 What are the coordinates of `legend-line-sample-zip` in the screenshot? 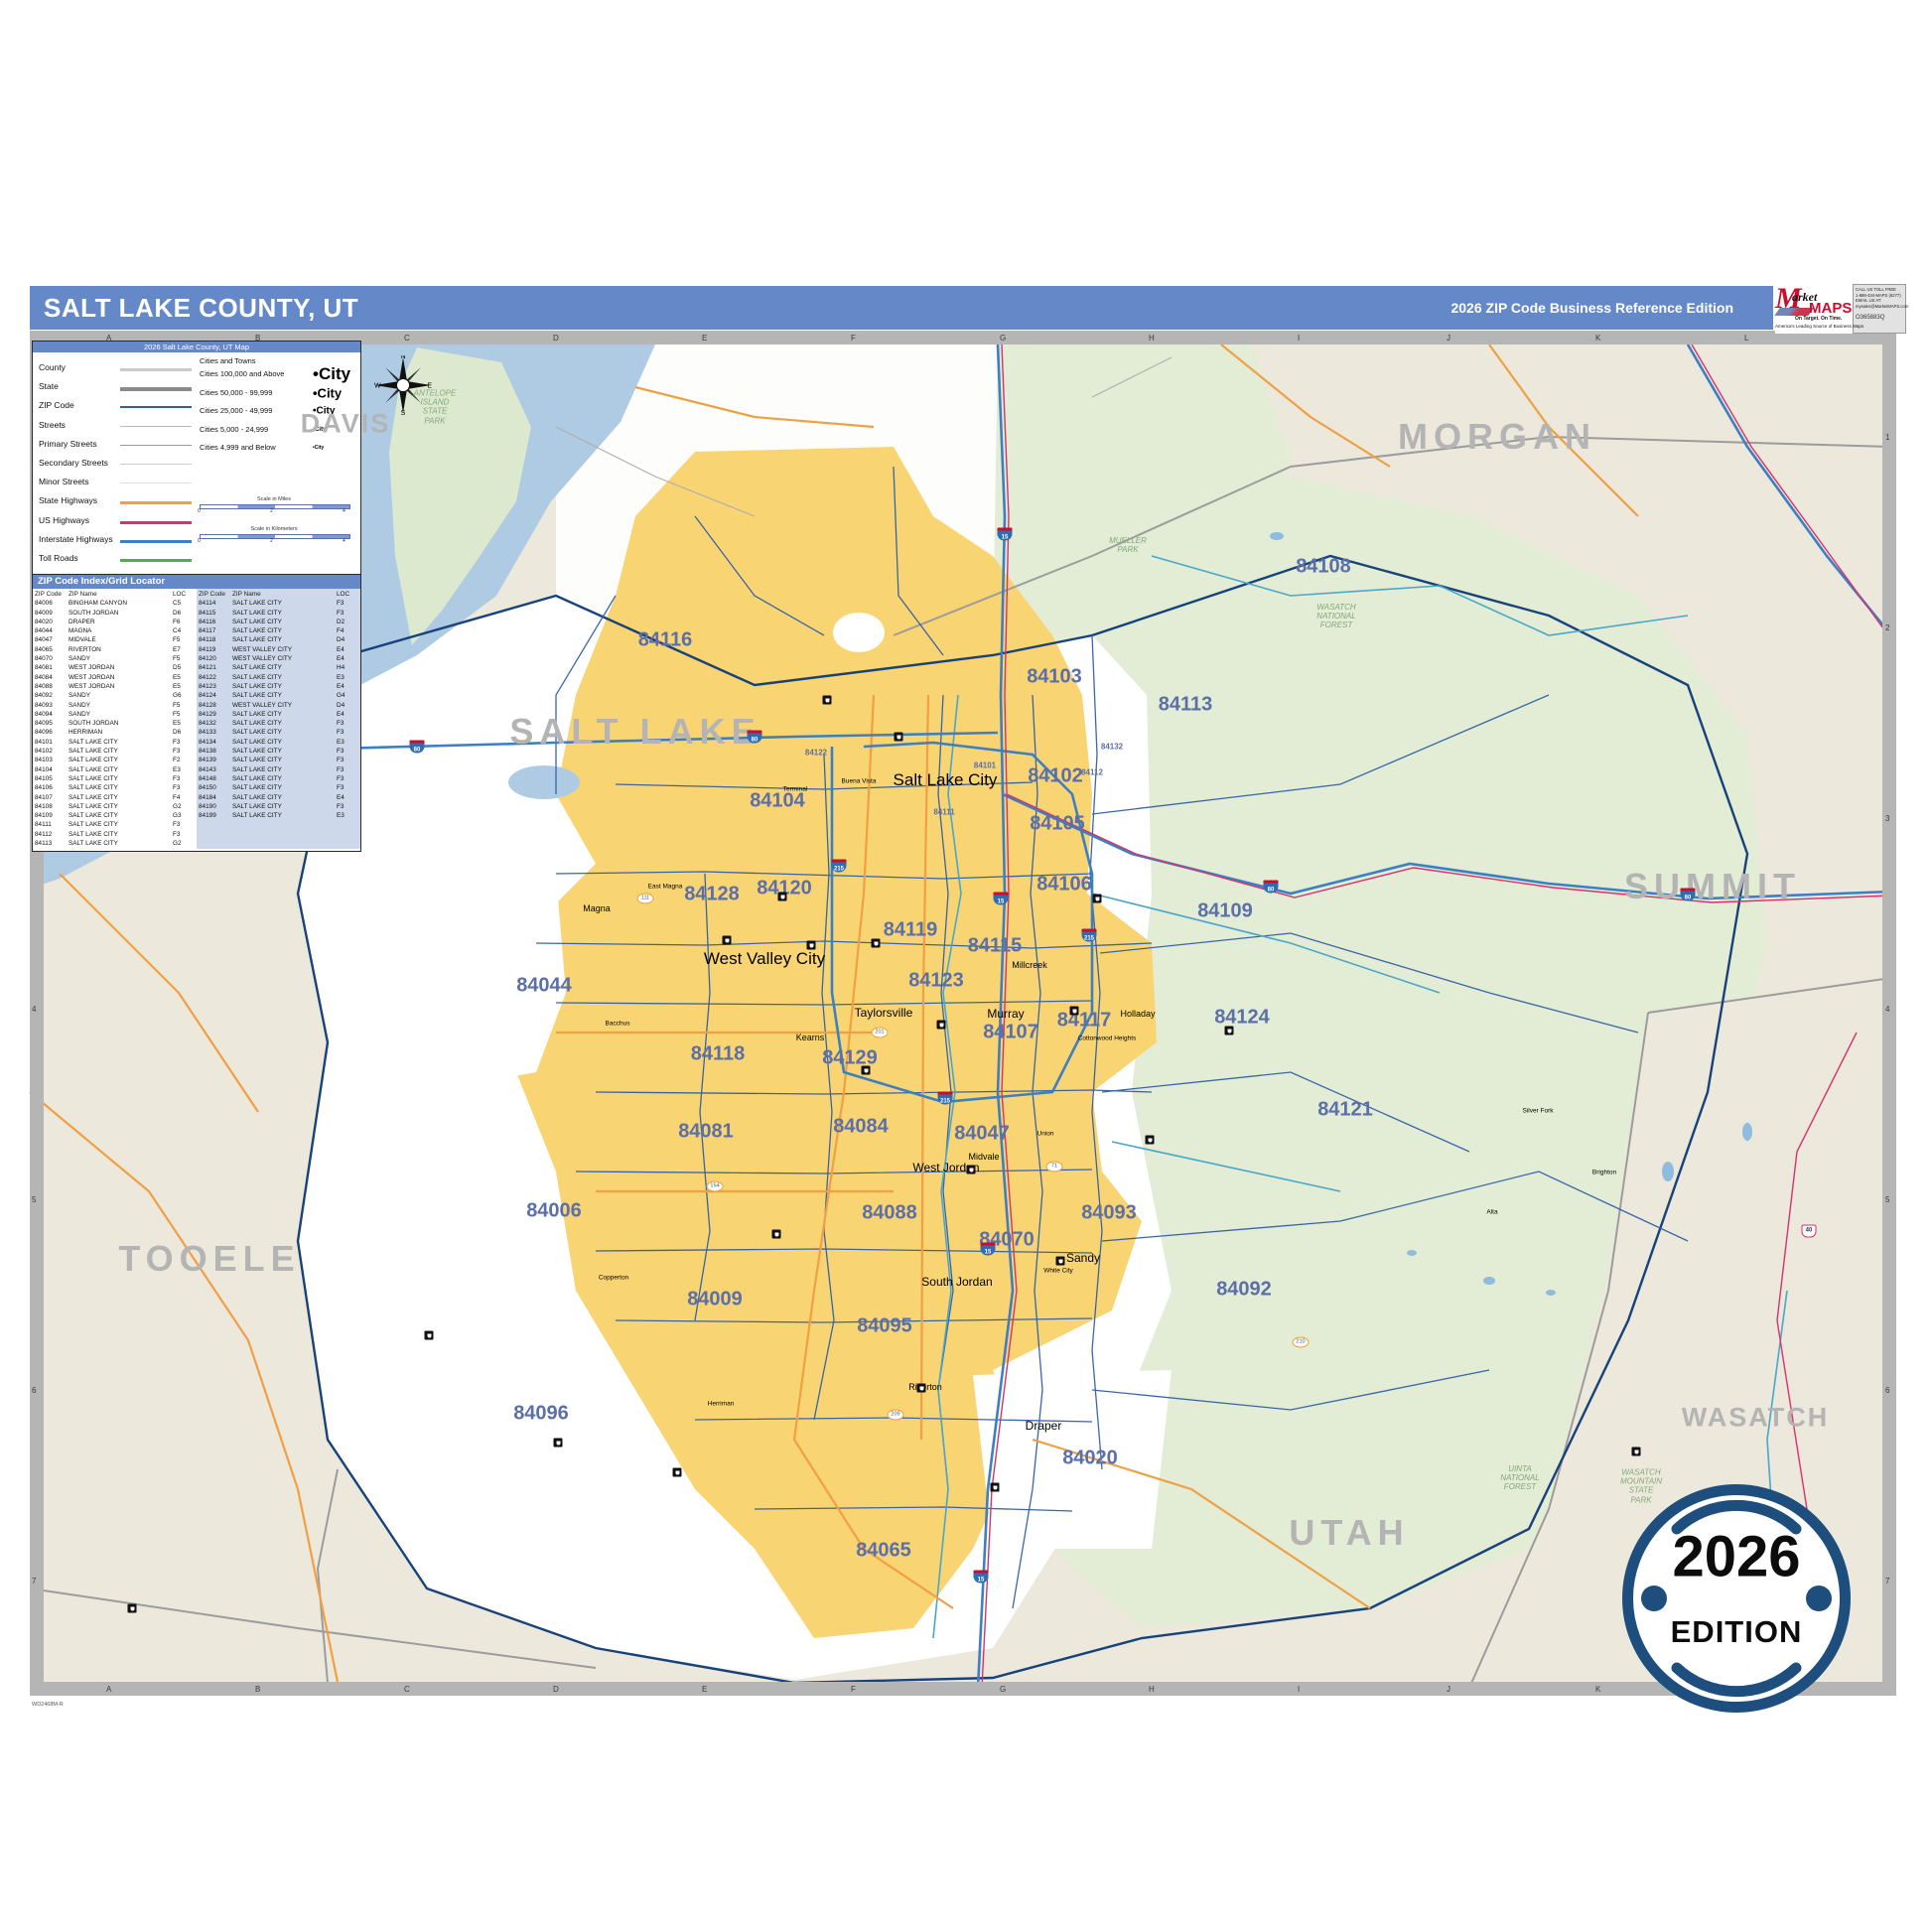 It's located at (156, 407).